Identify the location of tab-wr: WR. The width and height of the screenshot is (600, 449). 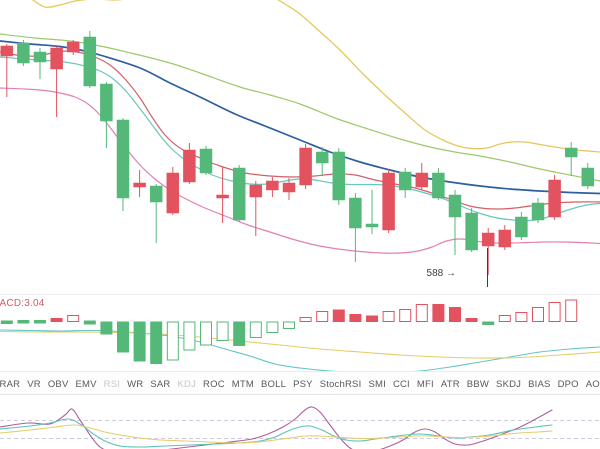
(135, 384).